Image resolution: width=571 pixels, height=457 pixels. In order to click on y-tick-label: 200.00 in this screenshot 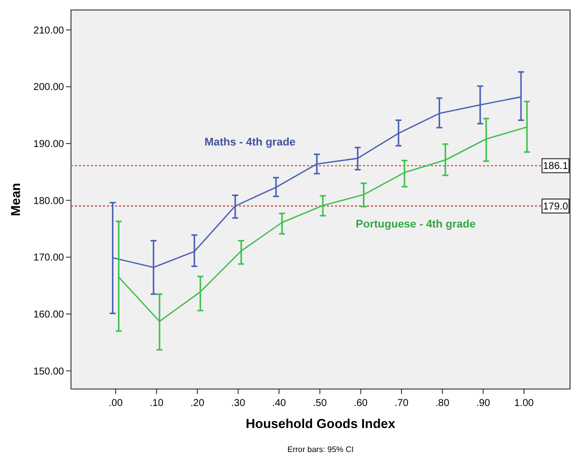, I will do `click(48, 88)`.